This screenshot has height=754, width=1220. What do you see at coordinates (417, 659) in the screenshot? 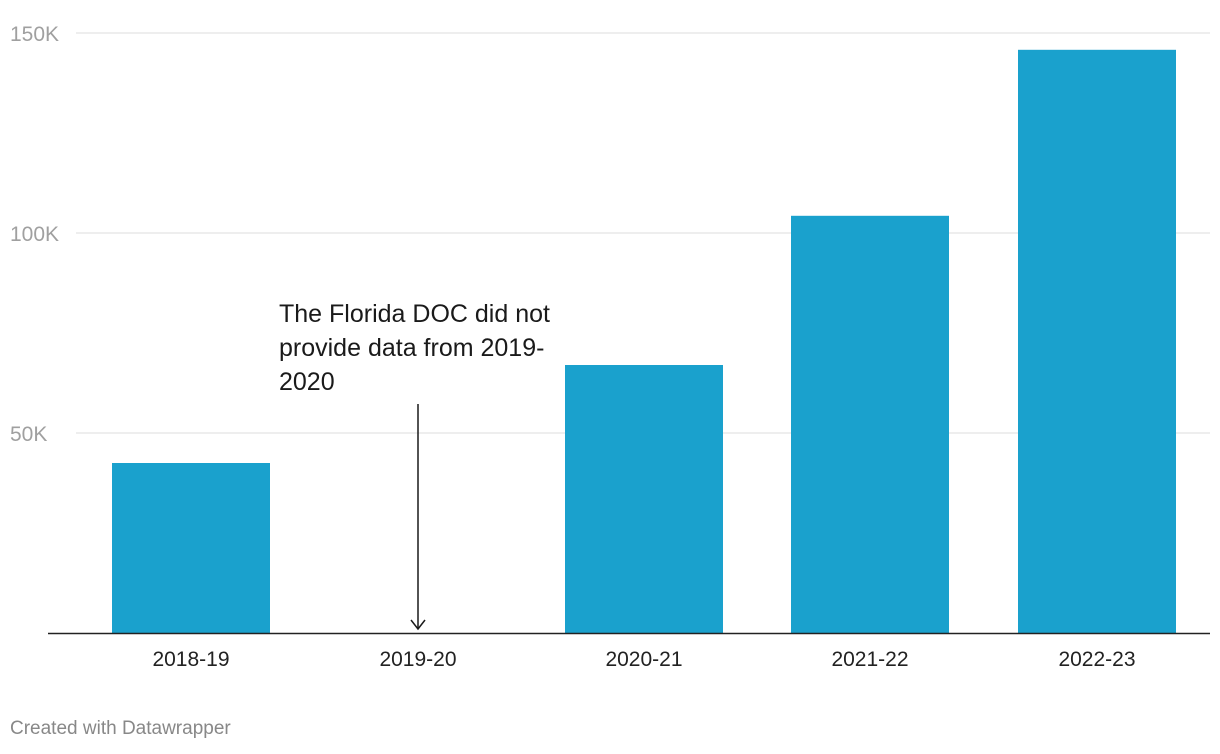
I see `x-tick-label: 2019-20` at bounding box center [417, 659].